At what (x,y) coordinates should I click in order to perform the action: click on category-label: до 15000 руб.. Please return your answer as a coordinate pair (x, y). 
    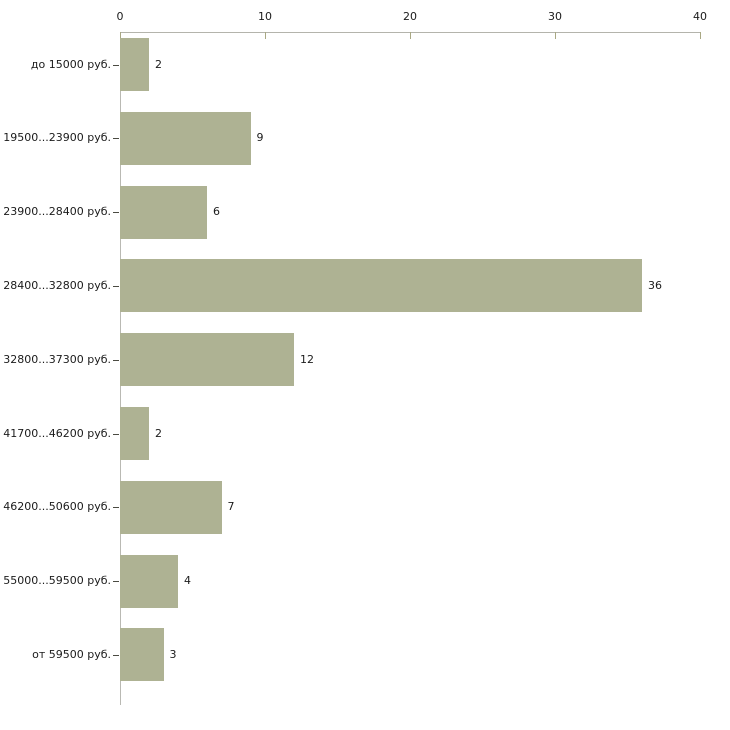
    Looking at the image, I should click on (70, 64).